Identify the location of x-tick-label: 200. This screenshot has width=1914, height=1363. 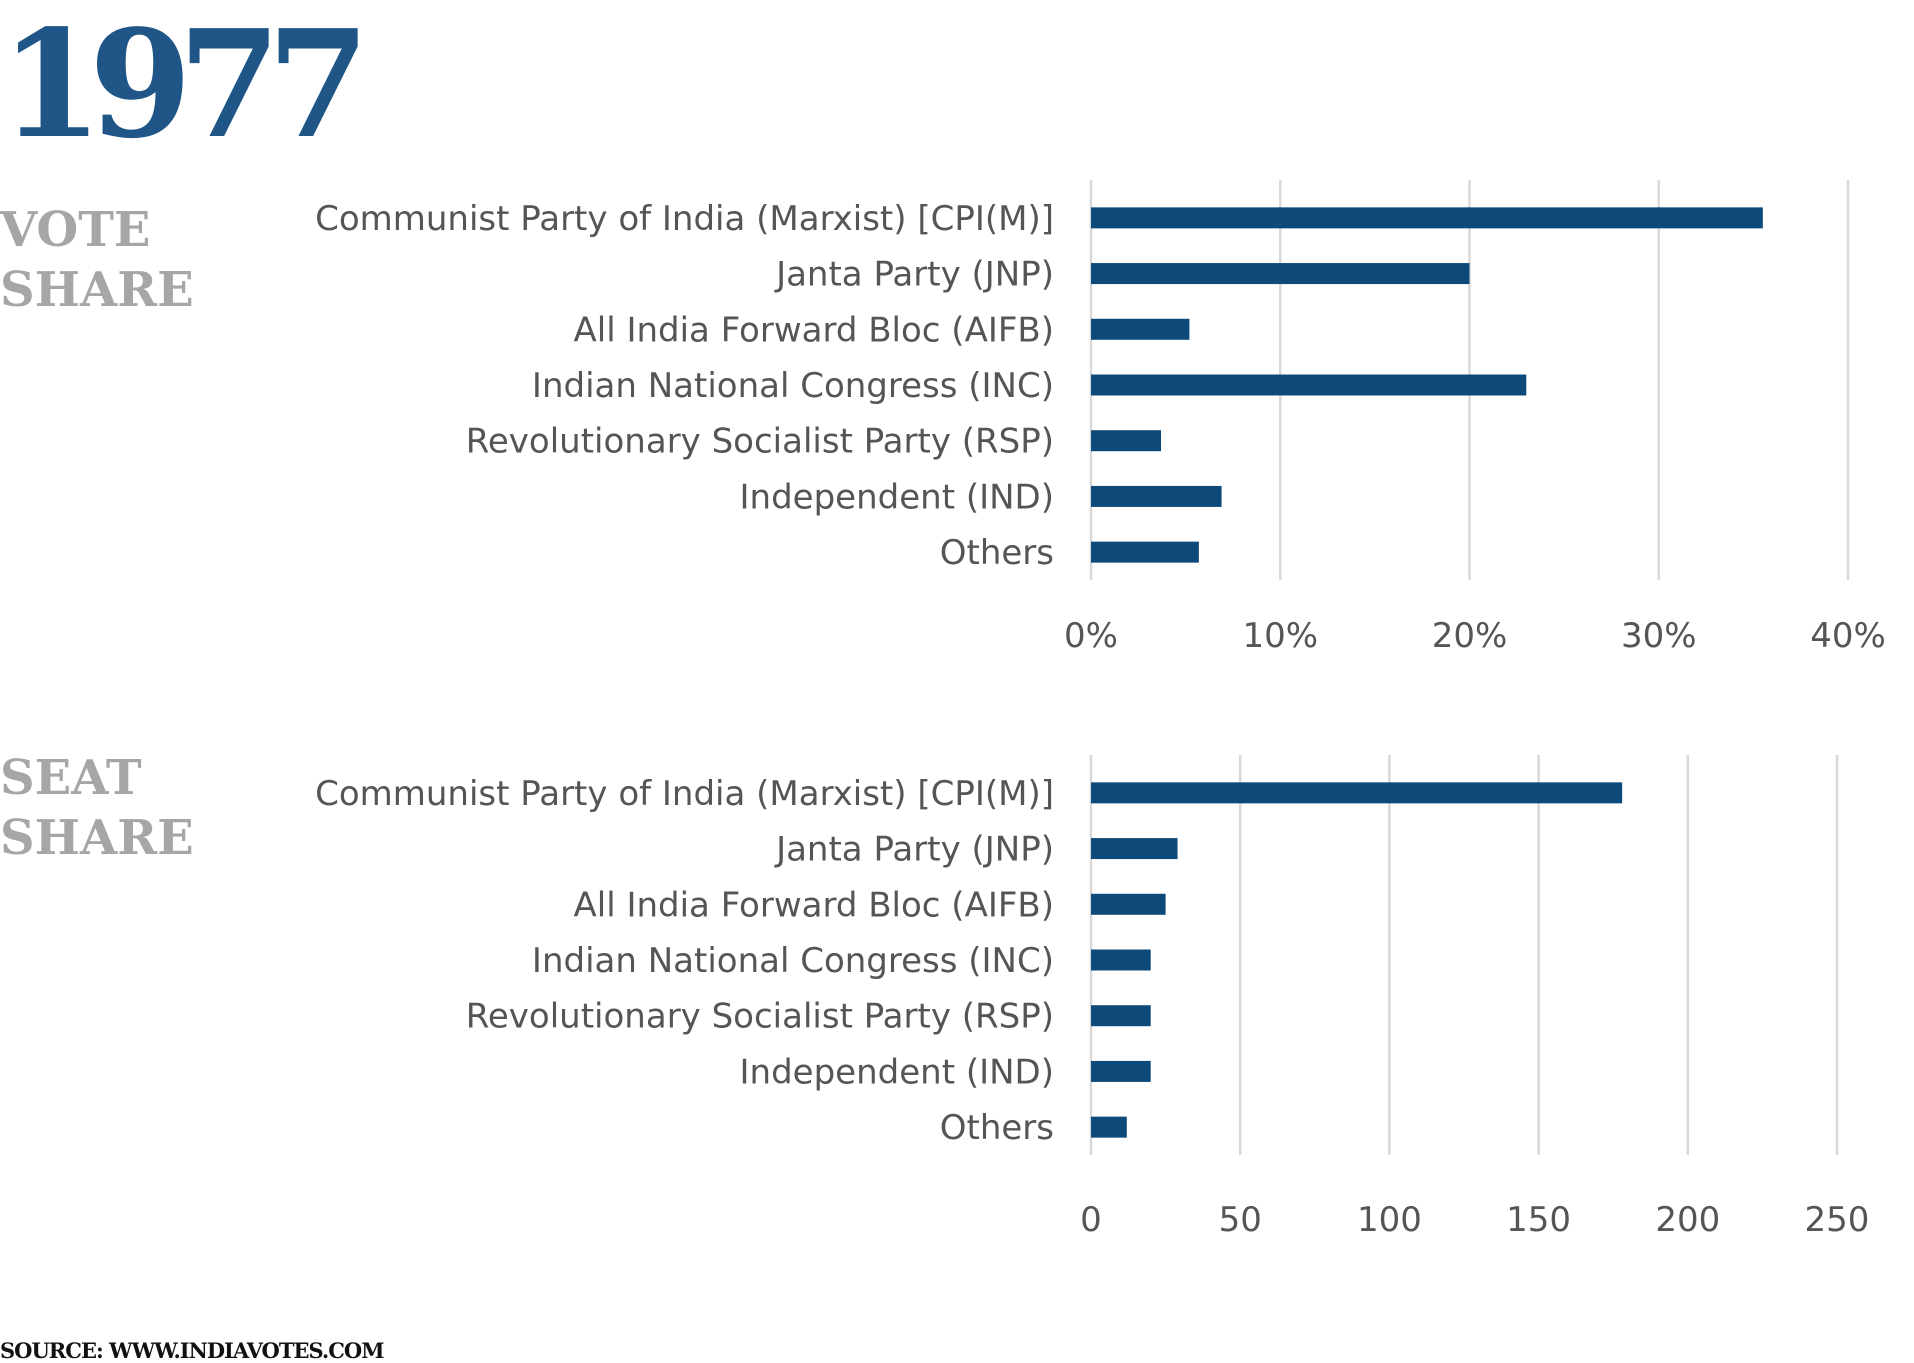
(1687, 1220).